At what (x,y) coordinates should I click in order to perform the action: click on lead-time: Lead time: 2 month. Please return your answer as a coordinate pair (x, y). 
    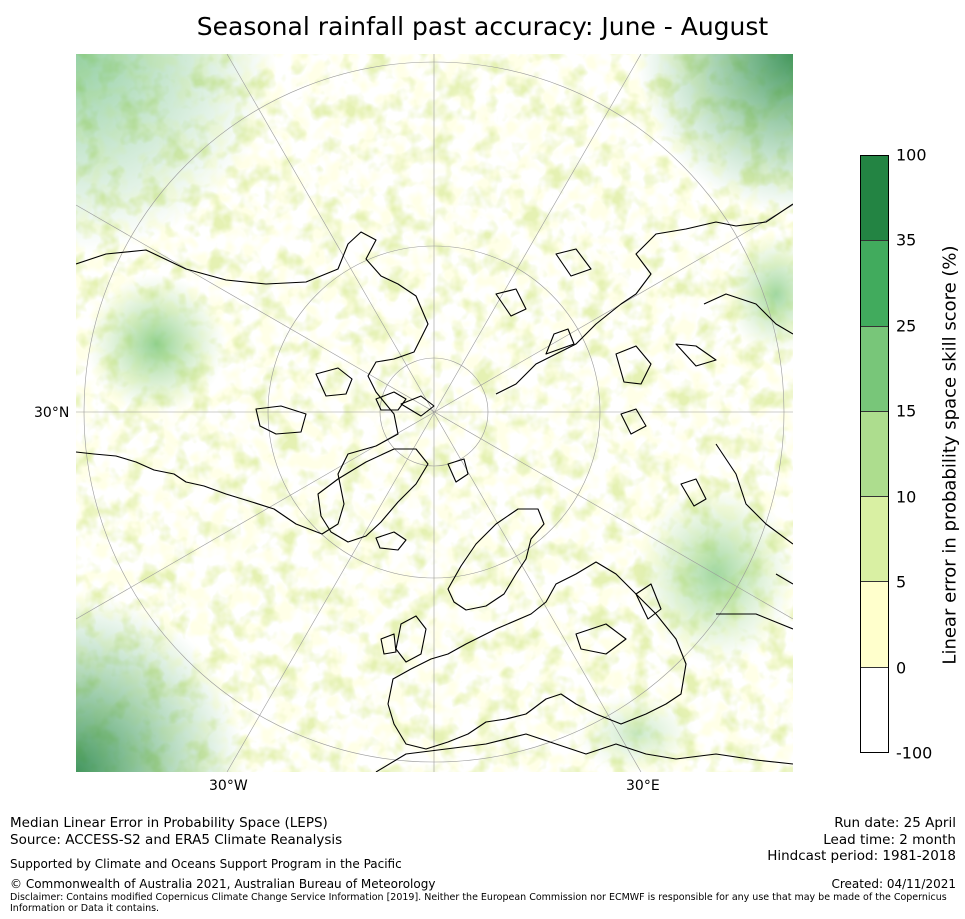
    Looking at the image, I should click on (889, 840).